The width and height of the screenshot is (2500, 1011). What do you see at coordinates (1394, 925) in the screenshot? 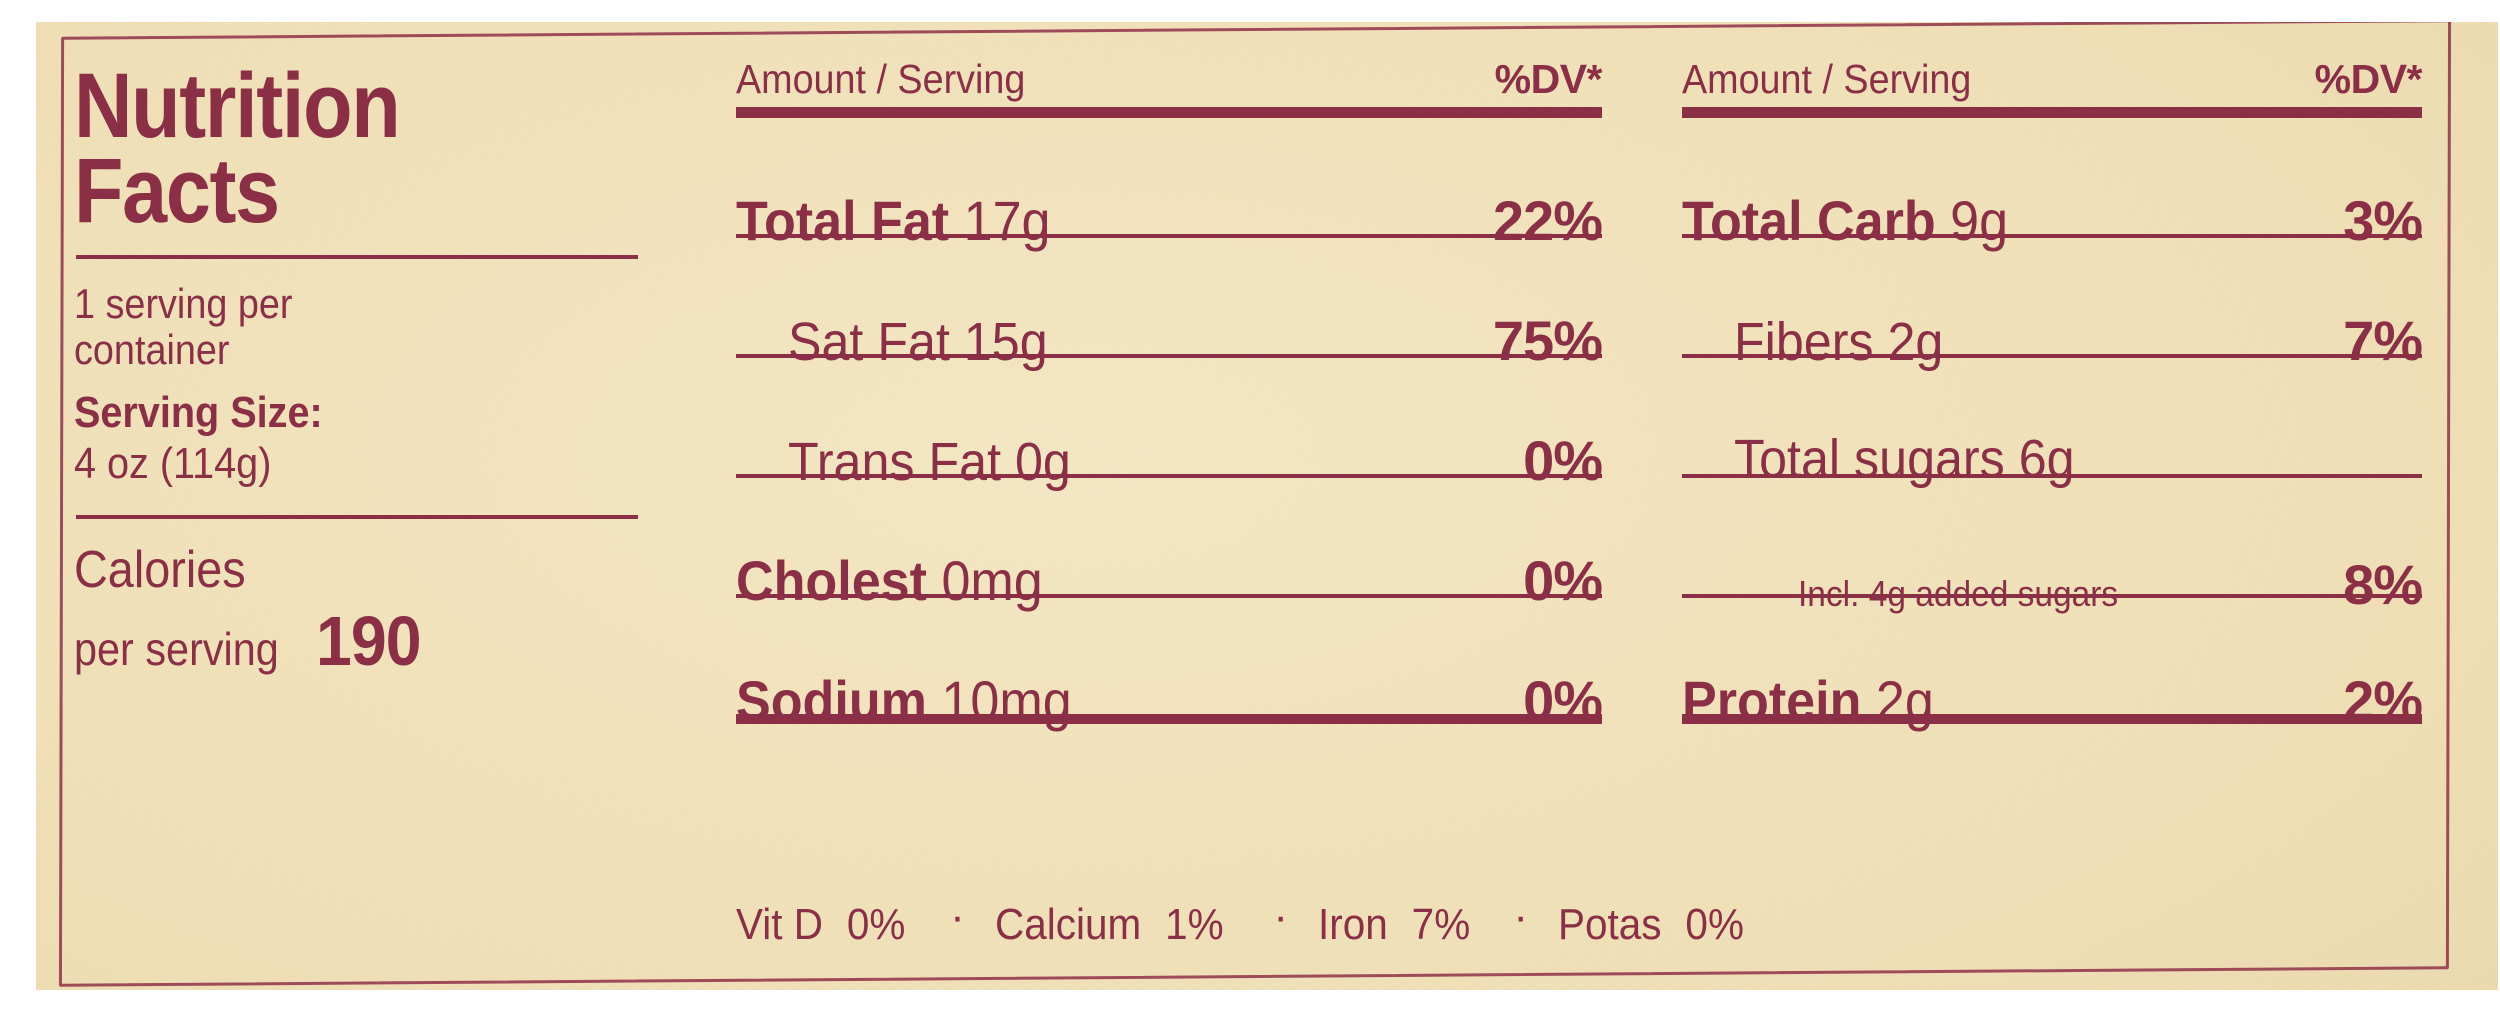
I see `micronutrient-iron: Iron 7%` at bounding box center [1394, 925].